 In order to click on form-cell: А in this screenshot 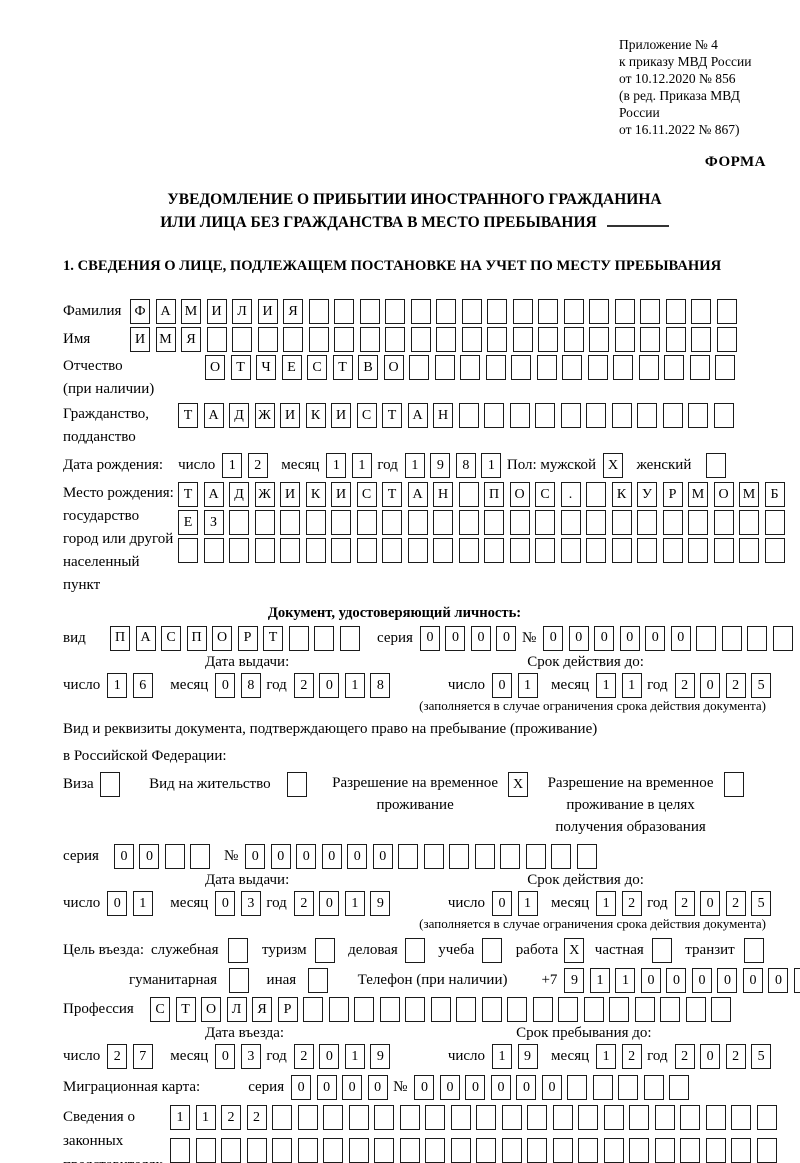, I will do `click(417, 416)`.